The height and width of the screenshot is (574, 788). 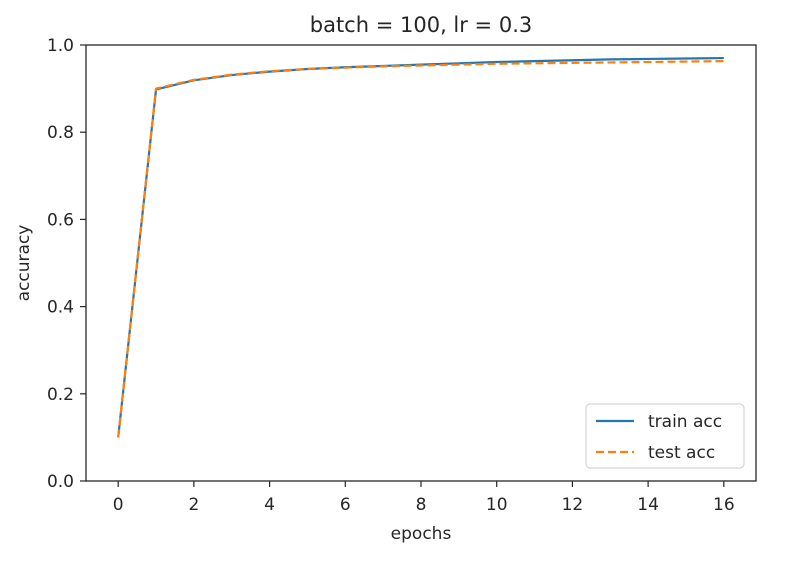 What do you see at coordinates (24, 263) in the screenshot?
I see `y-axis-label: accuracy` at bounding box center [24, 263].